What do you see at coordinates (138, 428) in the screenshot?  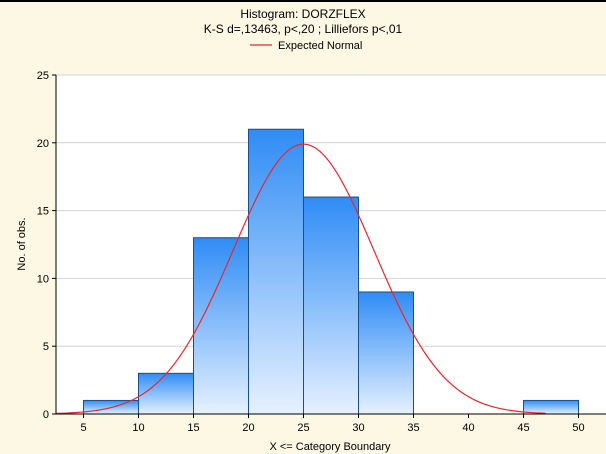 I see `x-tick-label: 10` at bounding box center [138, 428].